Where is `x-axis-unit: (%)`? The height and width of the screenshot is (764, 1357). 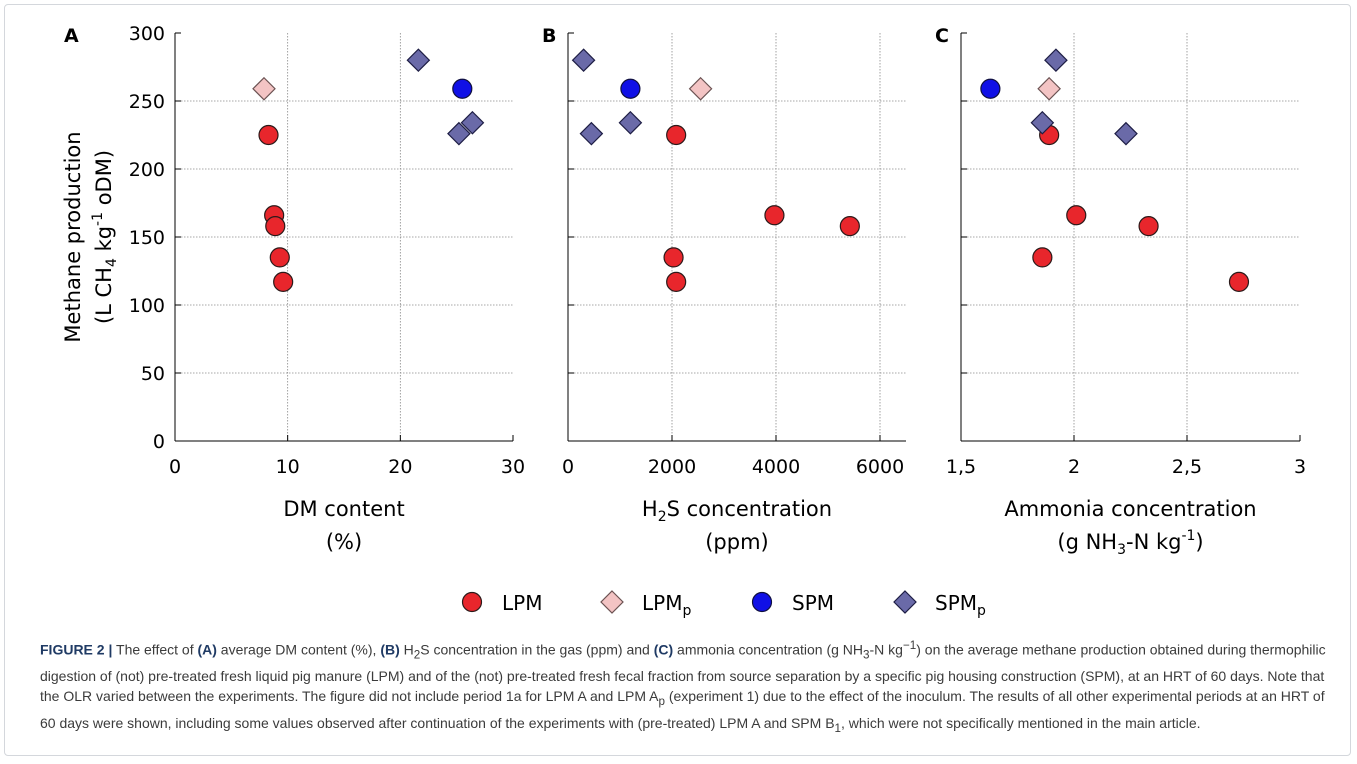 x-axis-unit: (%) is located at coordinates (344, 542).